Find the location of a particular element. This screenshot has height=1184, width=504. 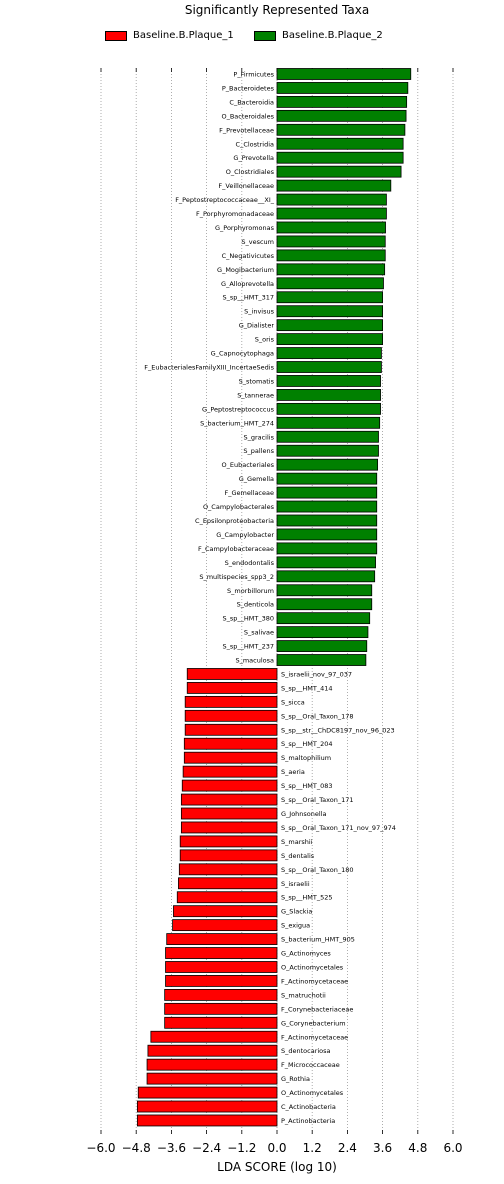

bar-label: S_marshii is located at coordinates (297, 842).